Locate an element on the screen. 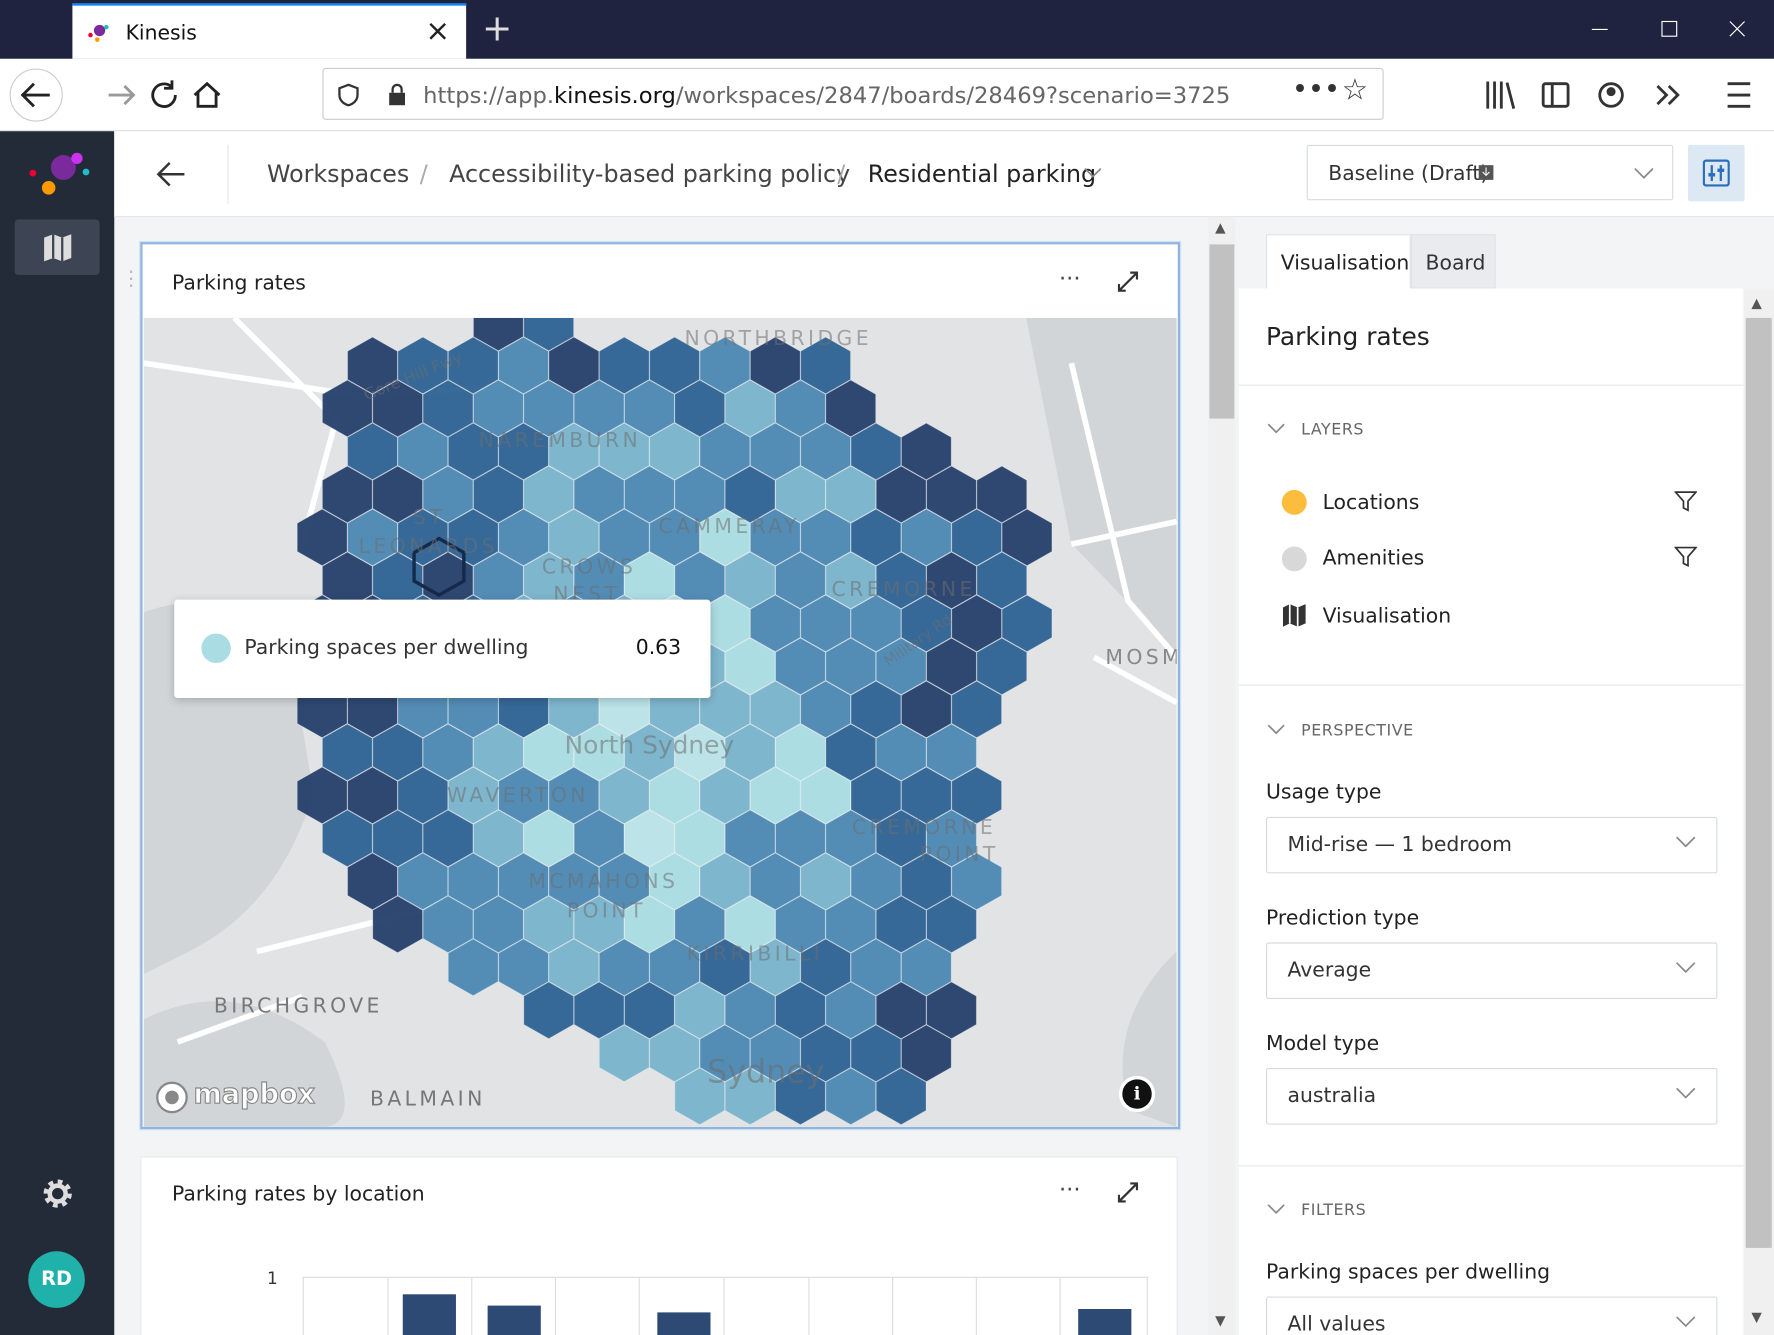 This screenshot has width=1774, height=1335. tab-close: × is located at coordinates (438, 31).